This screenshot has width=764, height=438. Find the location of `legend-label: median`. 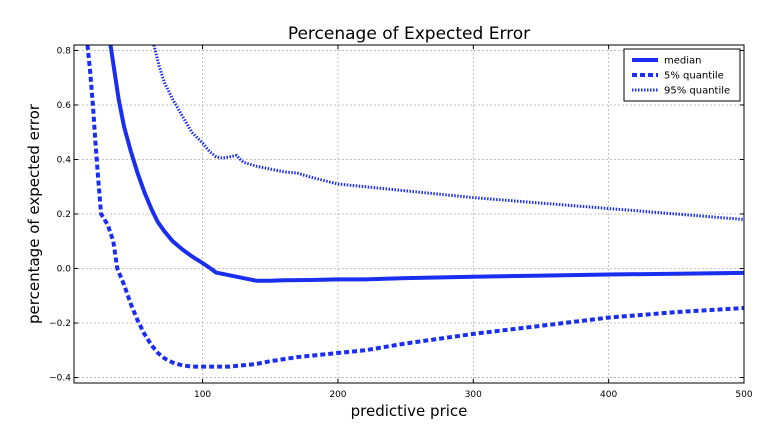

legend-label: median is located at coordinates (683, 61).